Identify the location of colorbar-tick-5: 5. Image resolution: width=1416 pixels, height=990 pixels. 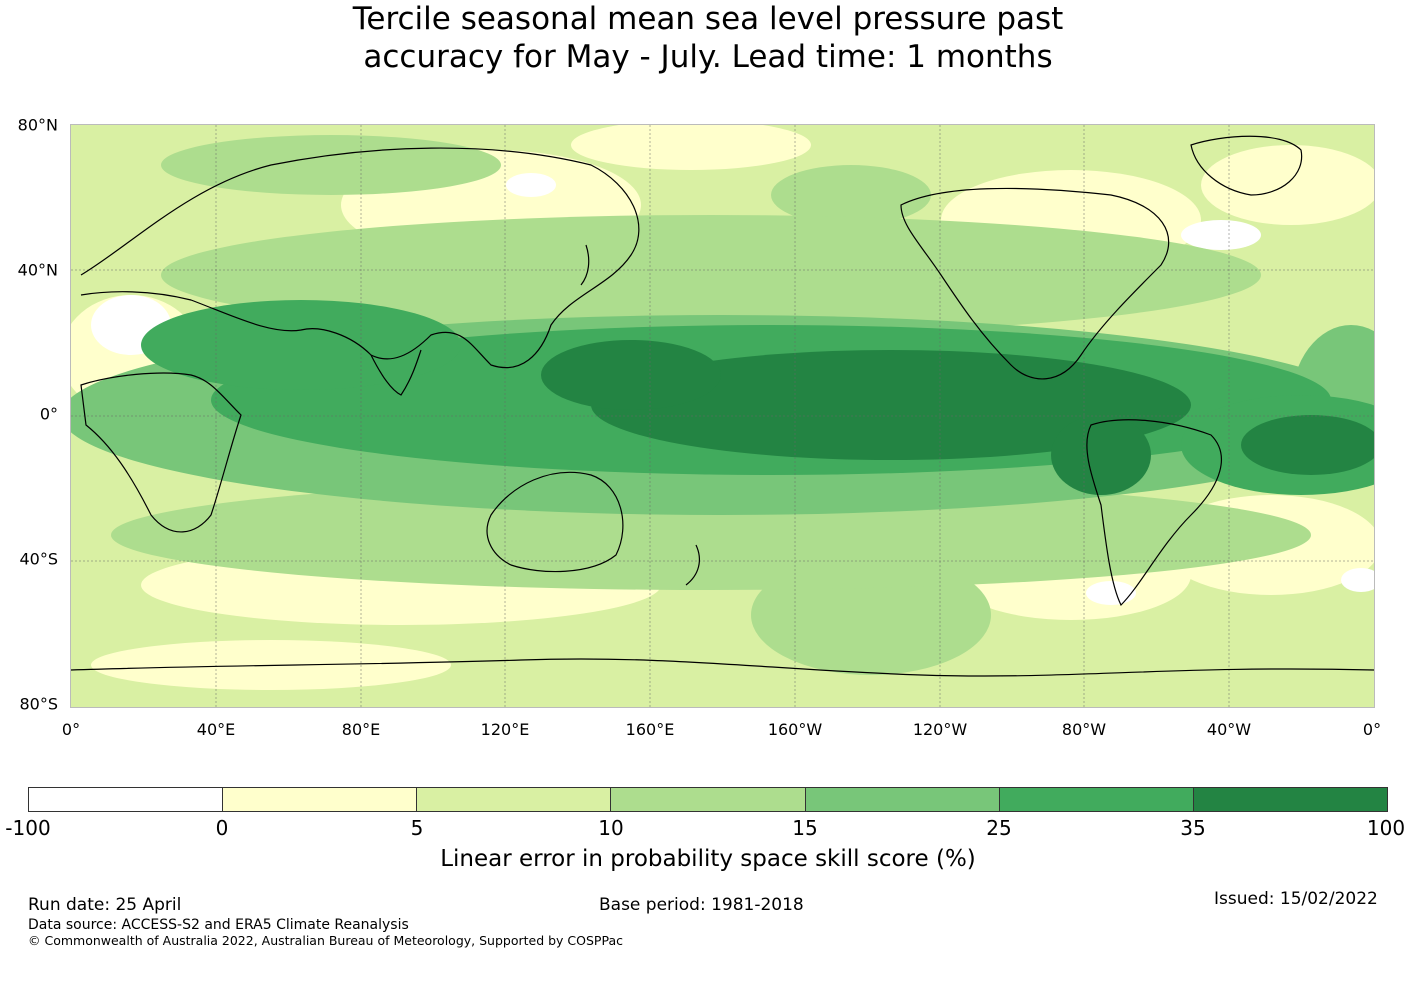
(417, 828).